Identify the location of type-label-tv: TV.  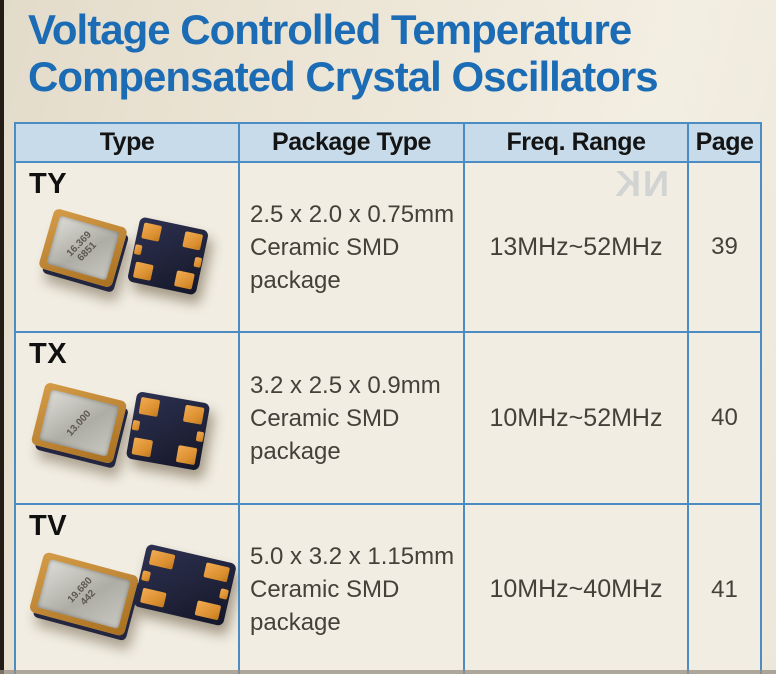
(48, 526).